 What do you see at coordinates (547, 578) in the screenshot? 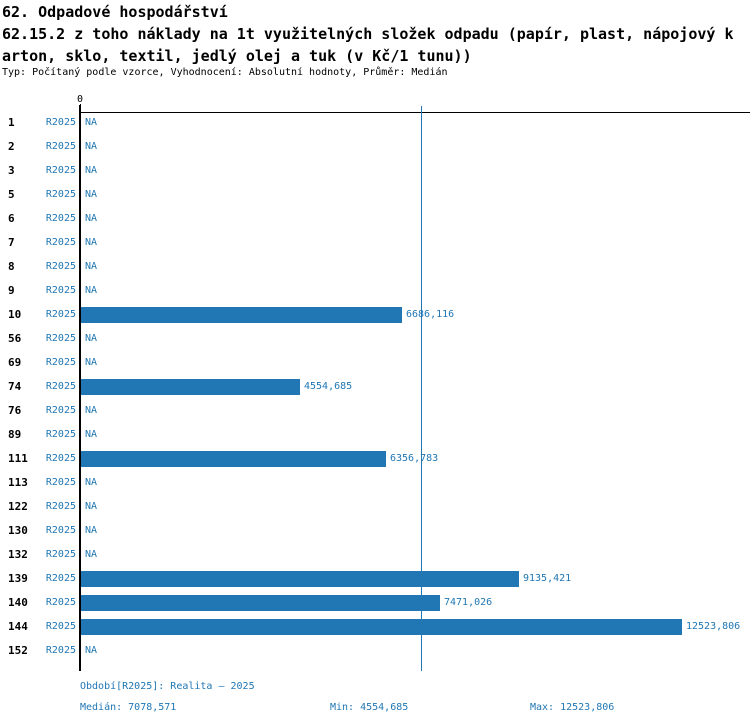
I see `bar-value-label: 9135,421` at bounding box center [547, 578].